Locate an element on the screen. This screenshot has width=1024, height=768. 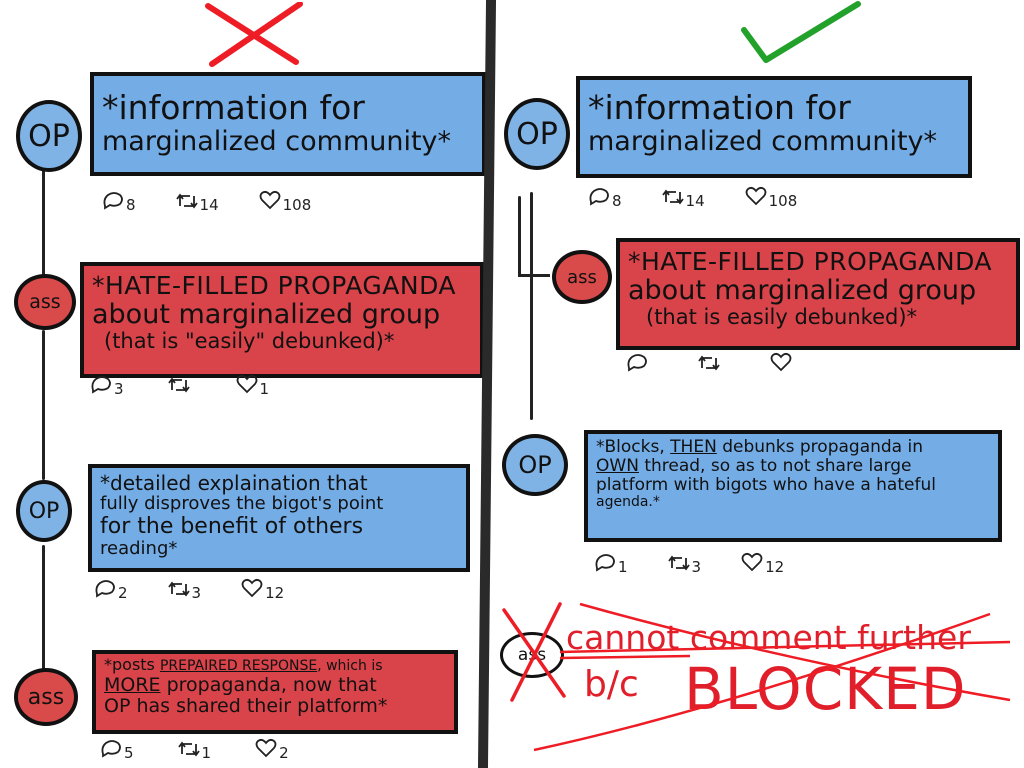
like-stat: 2 is located at coordinates (272, 750).